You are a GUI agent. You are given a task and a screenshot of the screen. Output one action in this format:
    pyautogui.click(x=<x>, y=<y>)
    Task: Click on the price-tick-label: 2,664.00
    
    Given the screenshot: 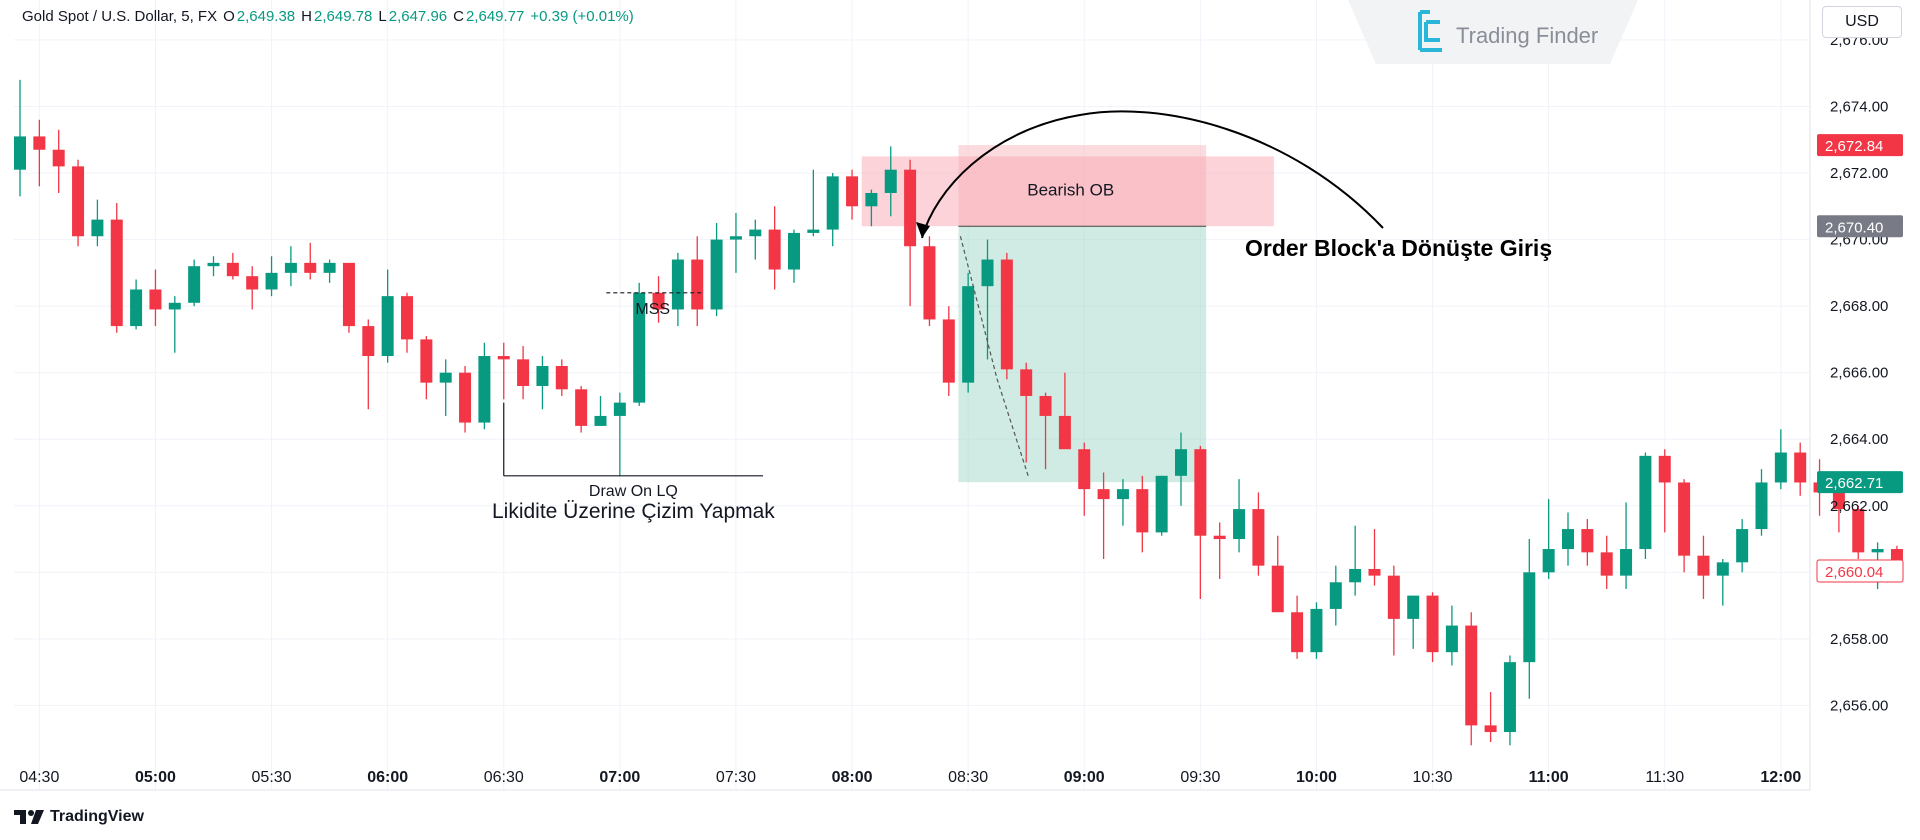 What is the action you would take?
    pyautogui.click(x=1859, y=439)
    